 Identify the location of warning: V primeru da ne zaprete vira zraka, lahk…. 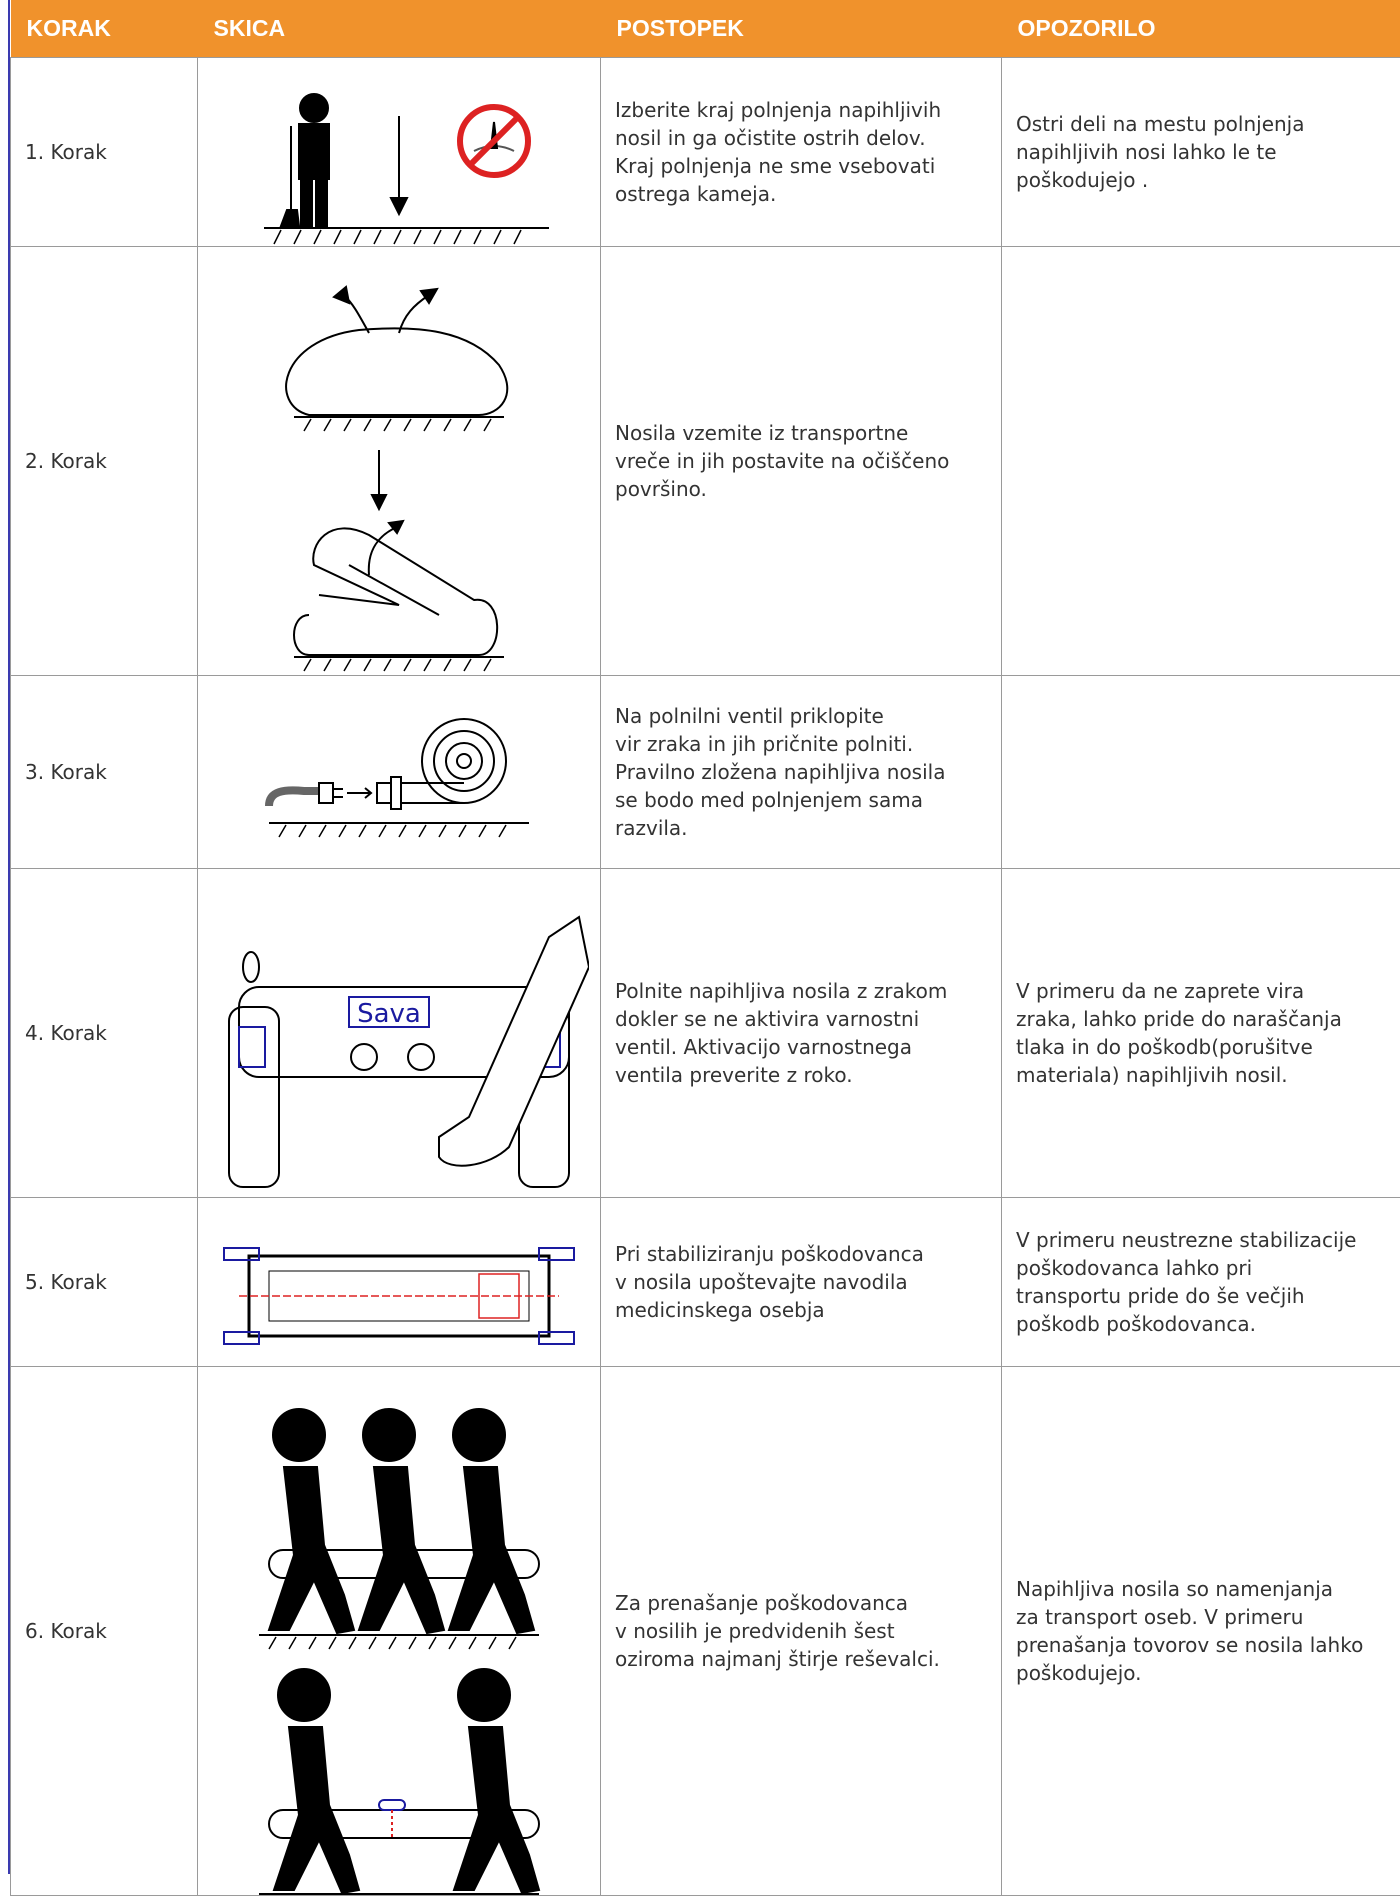
(1201, 1033).